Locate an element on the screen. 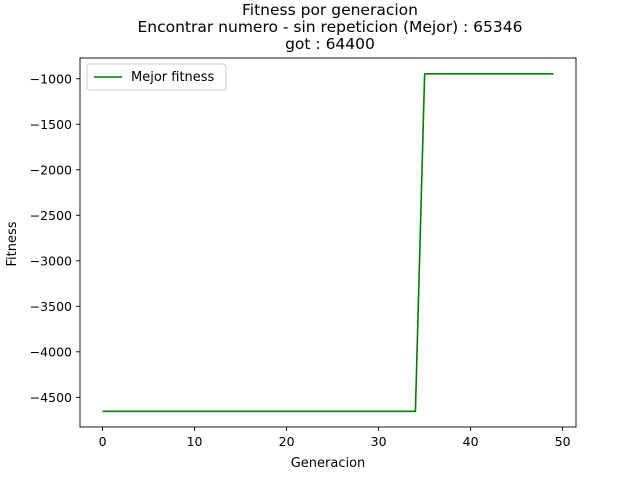  y-axis-ticks: −4500 −4000 −3500 −3000 −2500 −2000 −1500 −1000 is located at coordinates (55, 238).